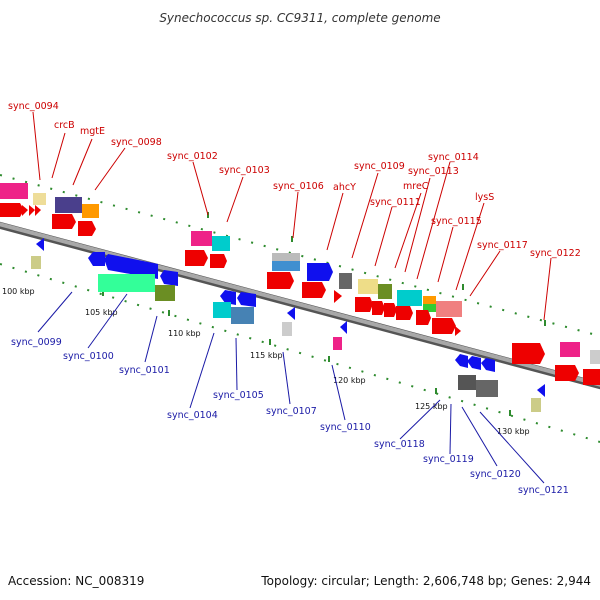  Describe the element at coordinates (192, 415) in the screenshot. I see `gene-label-sync-0104: sync_0104` at that location.